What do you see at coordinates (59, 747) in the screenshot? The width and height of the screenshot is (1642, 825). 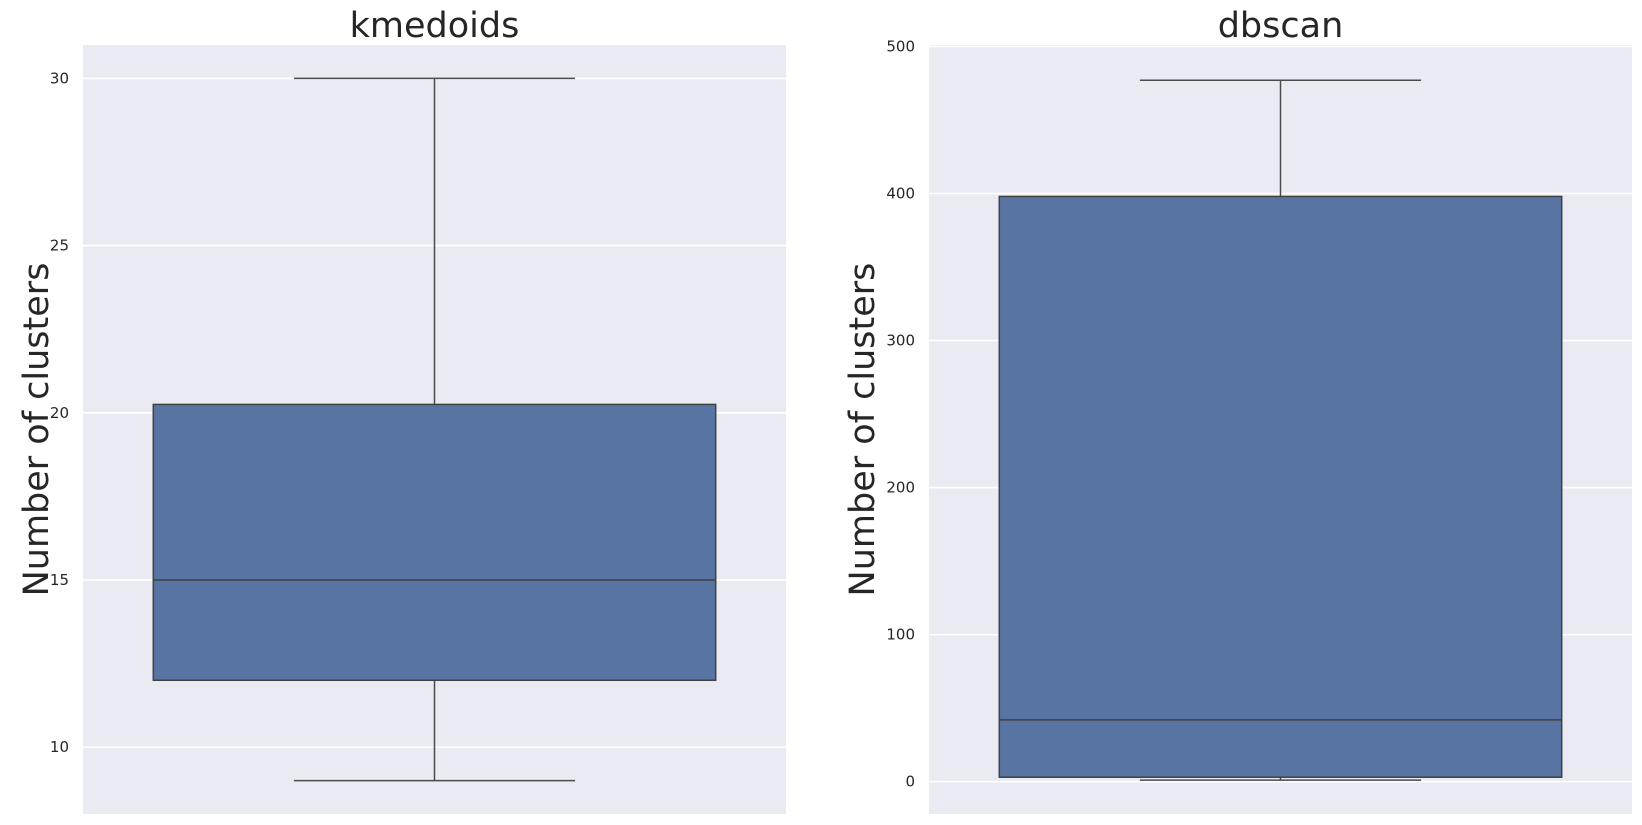 I see `y-tick-label: 10` at bounding box center [59, 747].